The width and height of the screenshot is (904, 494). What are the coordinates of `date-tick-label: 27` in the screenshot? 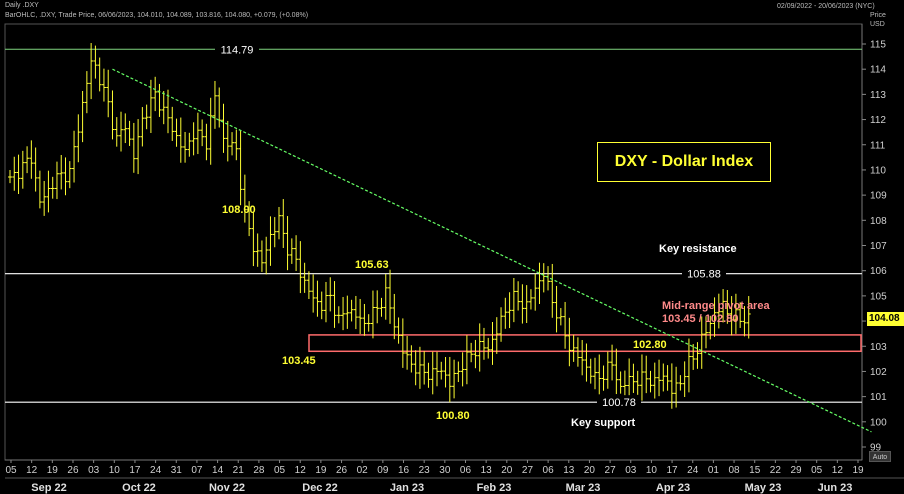 It's located at (611, 470).